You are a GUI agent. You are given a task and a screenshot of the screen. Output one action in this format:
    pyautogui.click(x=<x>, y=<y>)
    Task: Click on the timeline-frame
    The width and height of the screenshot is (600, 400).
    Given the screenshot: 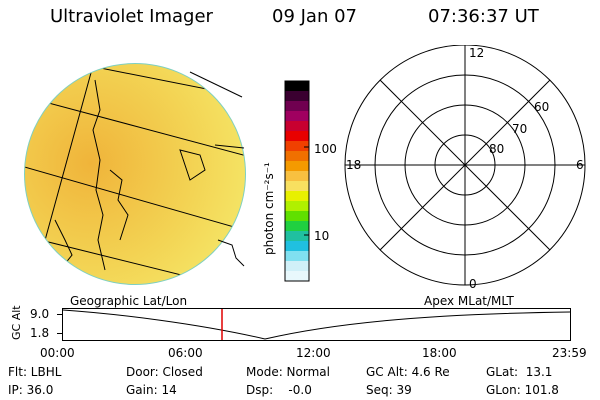 What is the action you would take?
    pyautogui.click(x=316, y=324)
    